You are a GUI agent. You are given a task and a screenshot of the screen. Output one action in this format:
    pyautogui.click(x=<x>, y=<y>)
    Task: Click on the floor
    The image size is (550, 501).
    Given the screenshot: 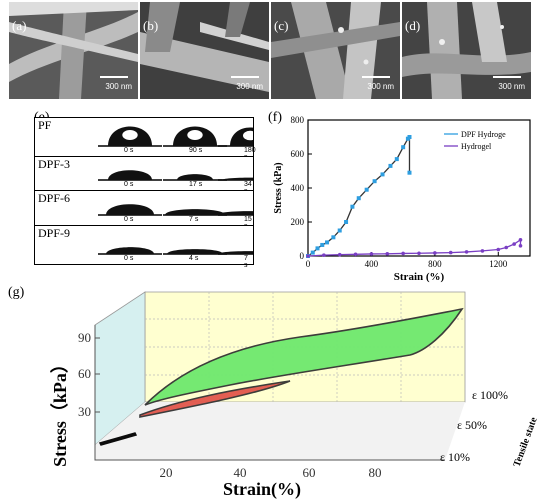 What is the action you would take?
    pyautogui.click(x=280, y=431)
    